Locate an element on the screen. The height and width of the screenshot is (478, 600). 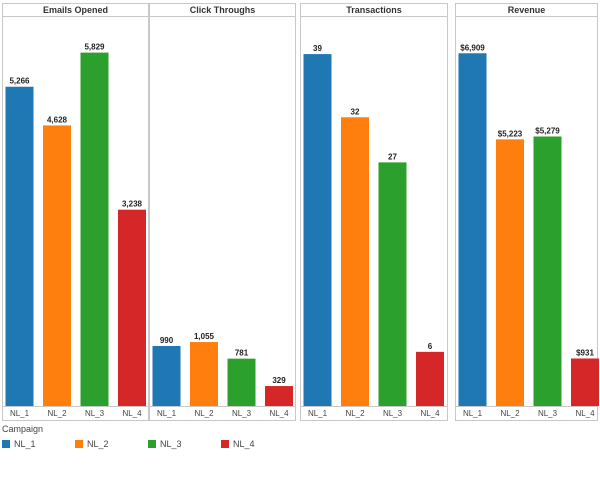
bar-emails-opened-nl4 is located at coordinates (132, 307).